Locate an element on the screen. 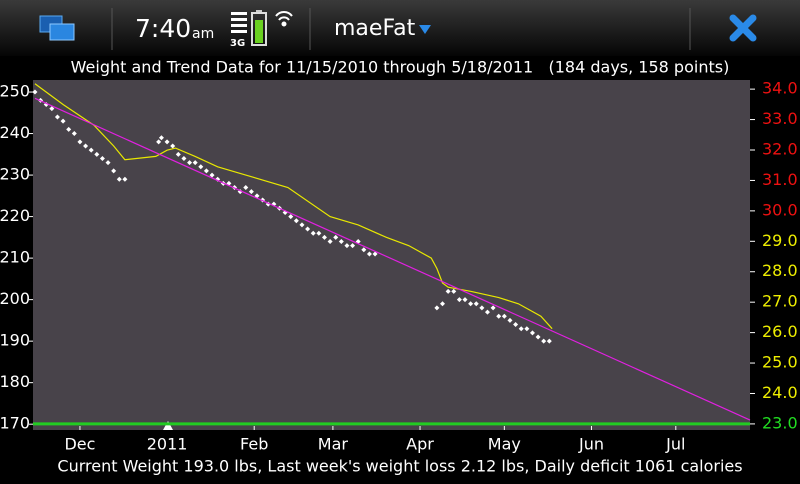 The height and width of the screenshot is (484, 800). status-bar is located at coordinates (400, 28).